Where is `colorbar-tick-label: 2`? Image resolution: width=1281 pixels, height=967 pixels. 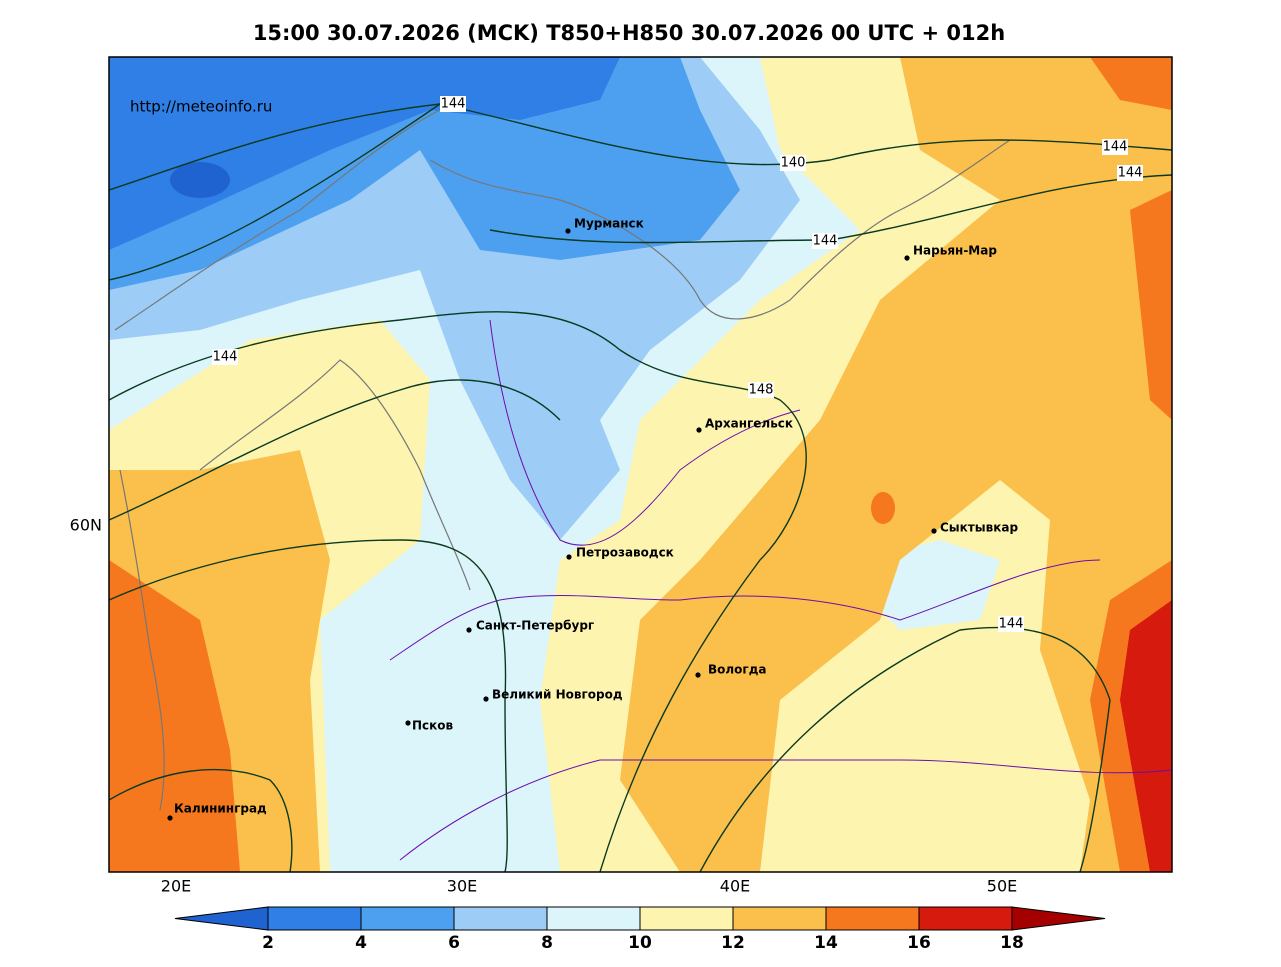
colorbar-tick-label: 2 is located at coordinates (268, 943).